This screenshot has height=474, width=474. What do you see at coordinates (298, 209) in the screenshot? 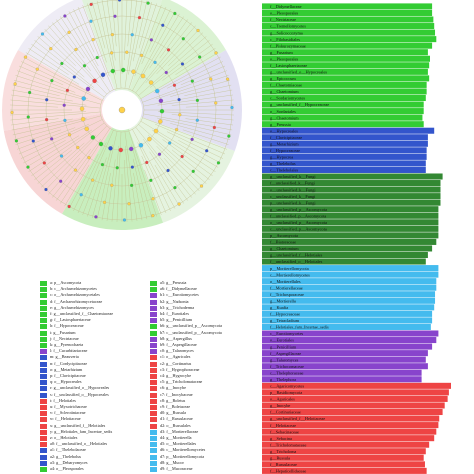
I see `bar-label: g__unclassified_p__Ascomycota` at bounding box center [298, 209].